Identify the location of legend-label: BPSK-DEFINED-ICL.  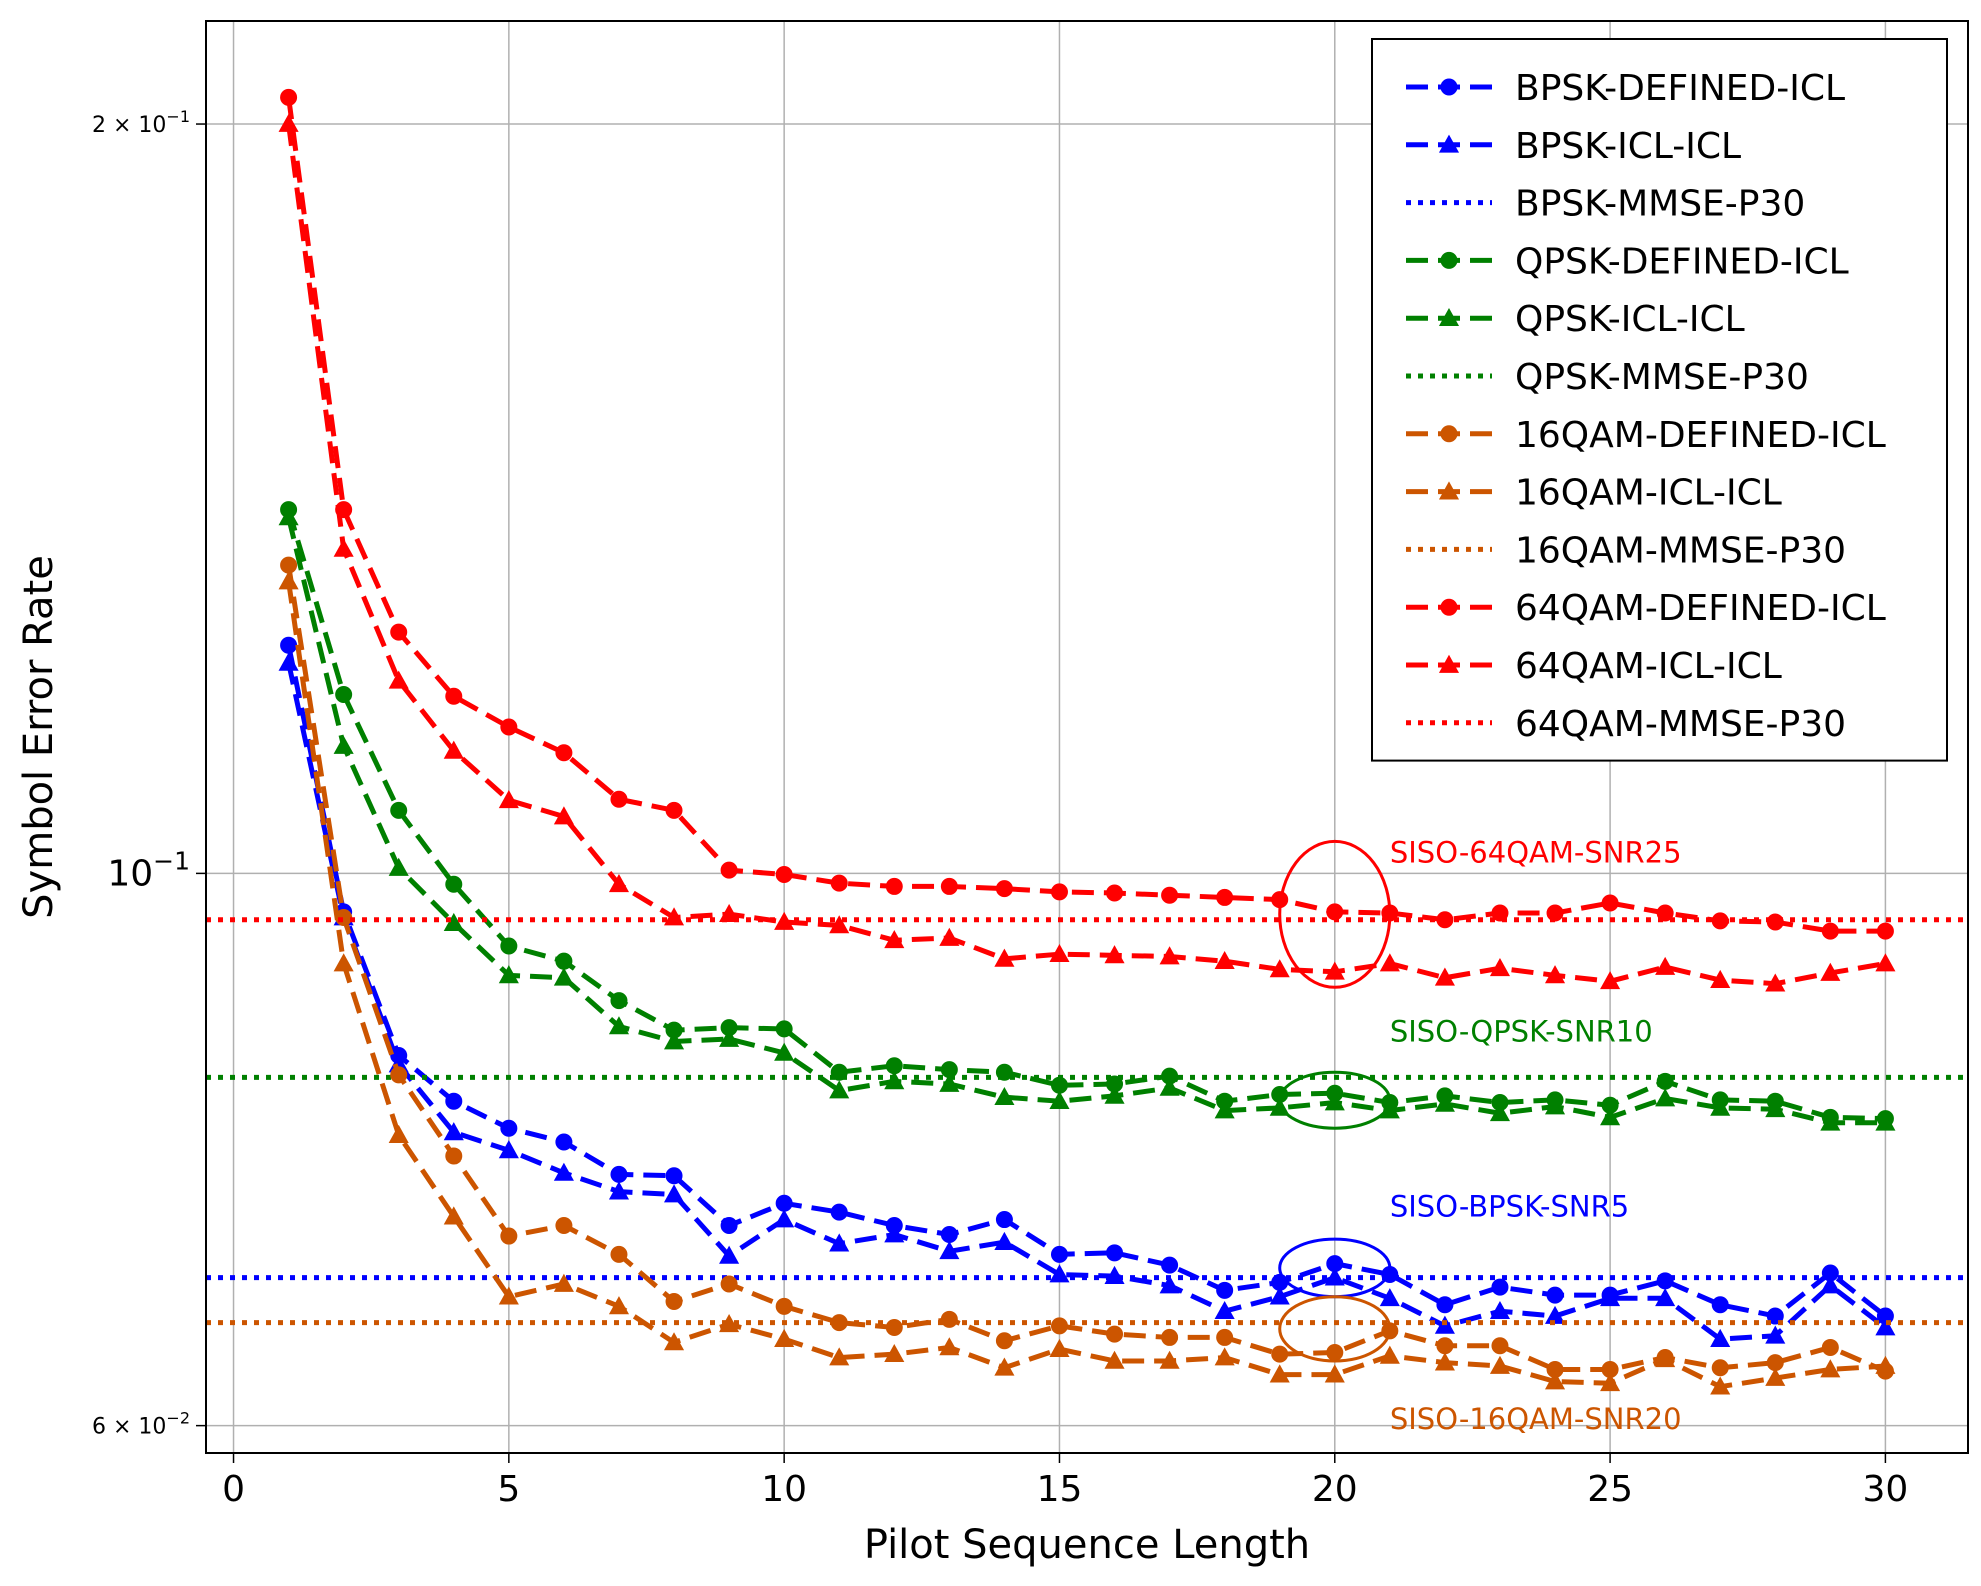
(1680, 88).